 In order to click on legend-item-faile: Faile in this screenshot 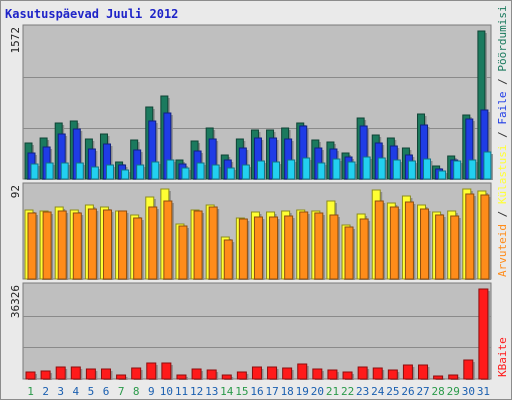, I will do `click(502, 108)`.